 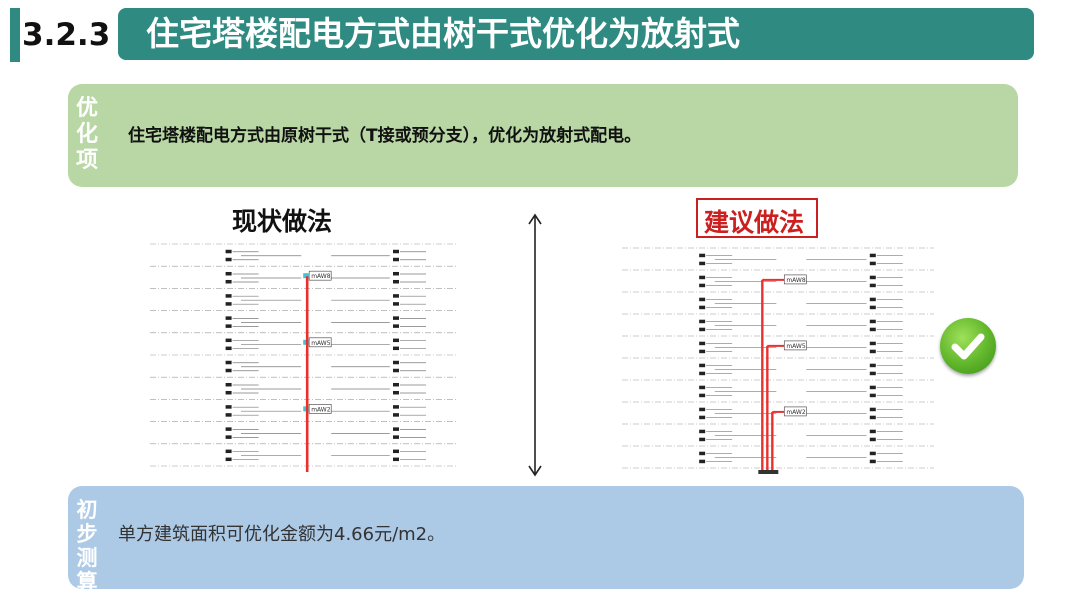 I want to click on current-wiring-diagram: mAW8 mAW5 mAW2, so click(x=303, y=358).